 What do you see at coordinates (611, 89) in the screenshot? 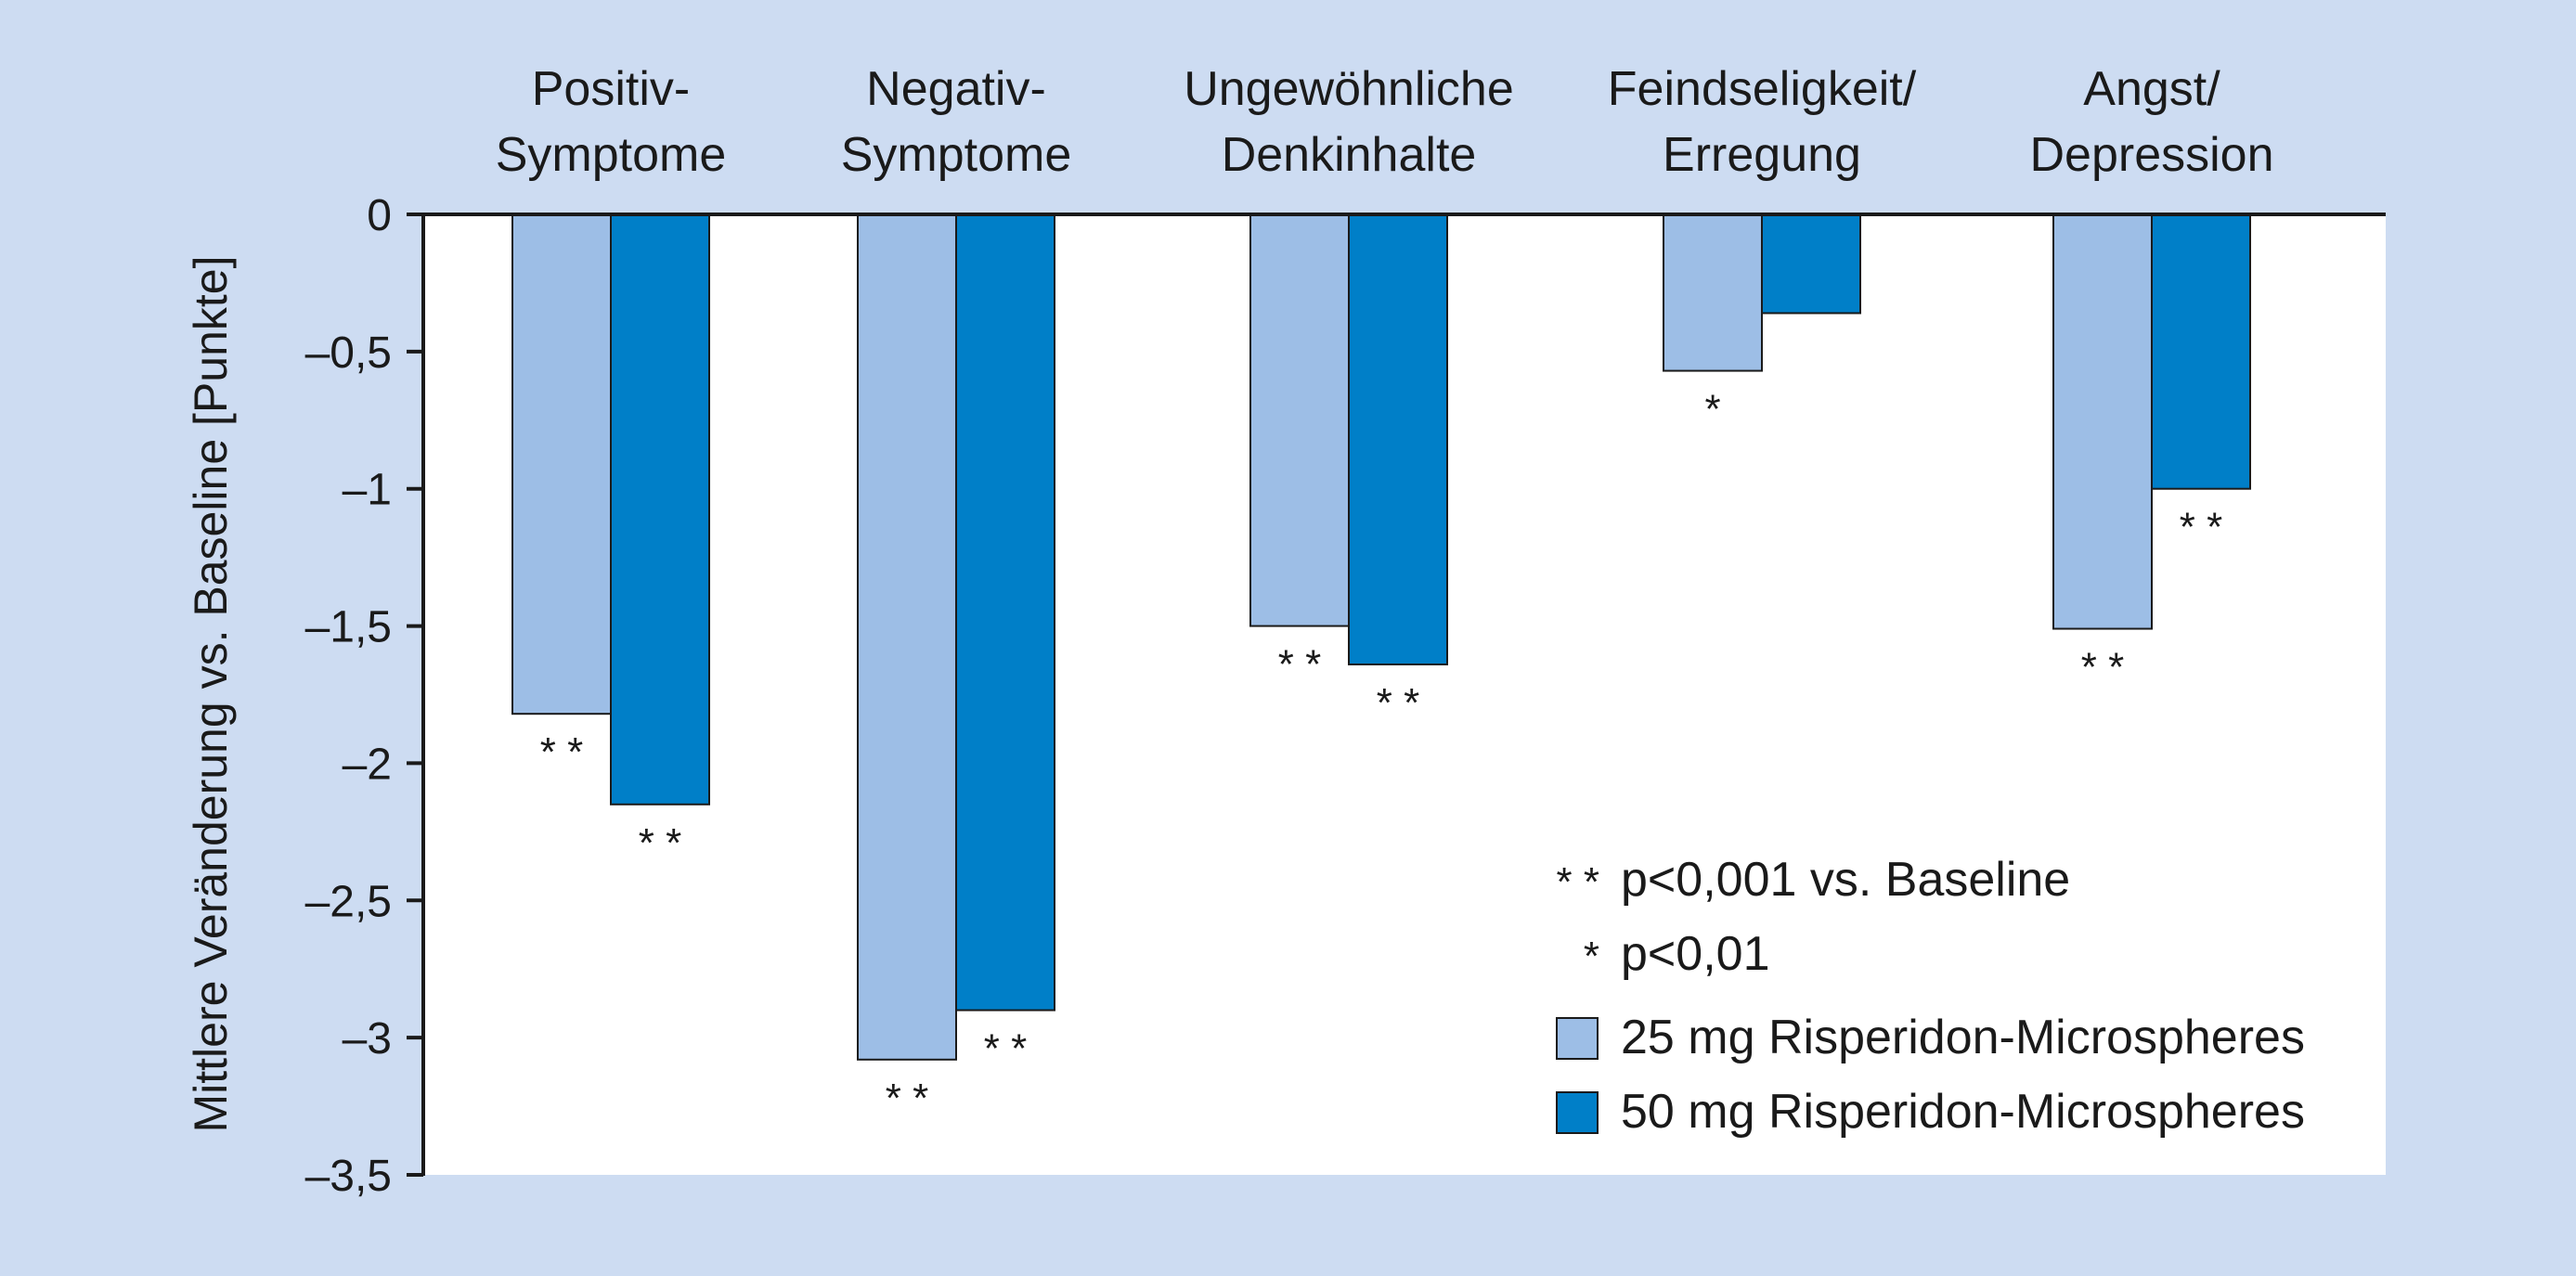
I see `category-label: Positiv-` at bounding box center [611, 89].